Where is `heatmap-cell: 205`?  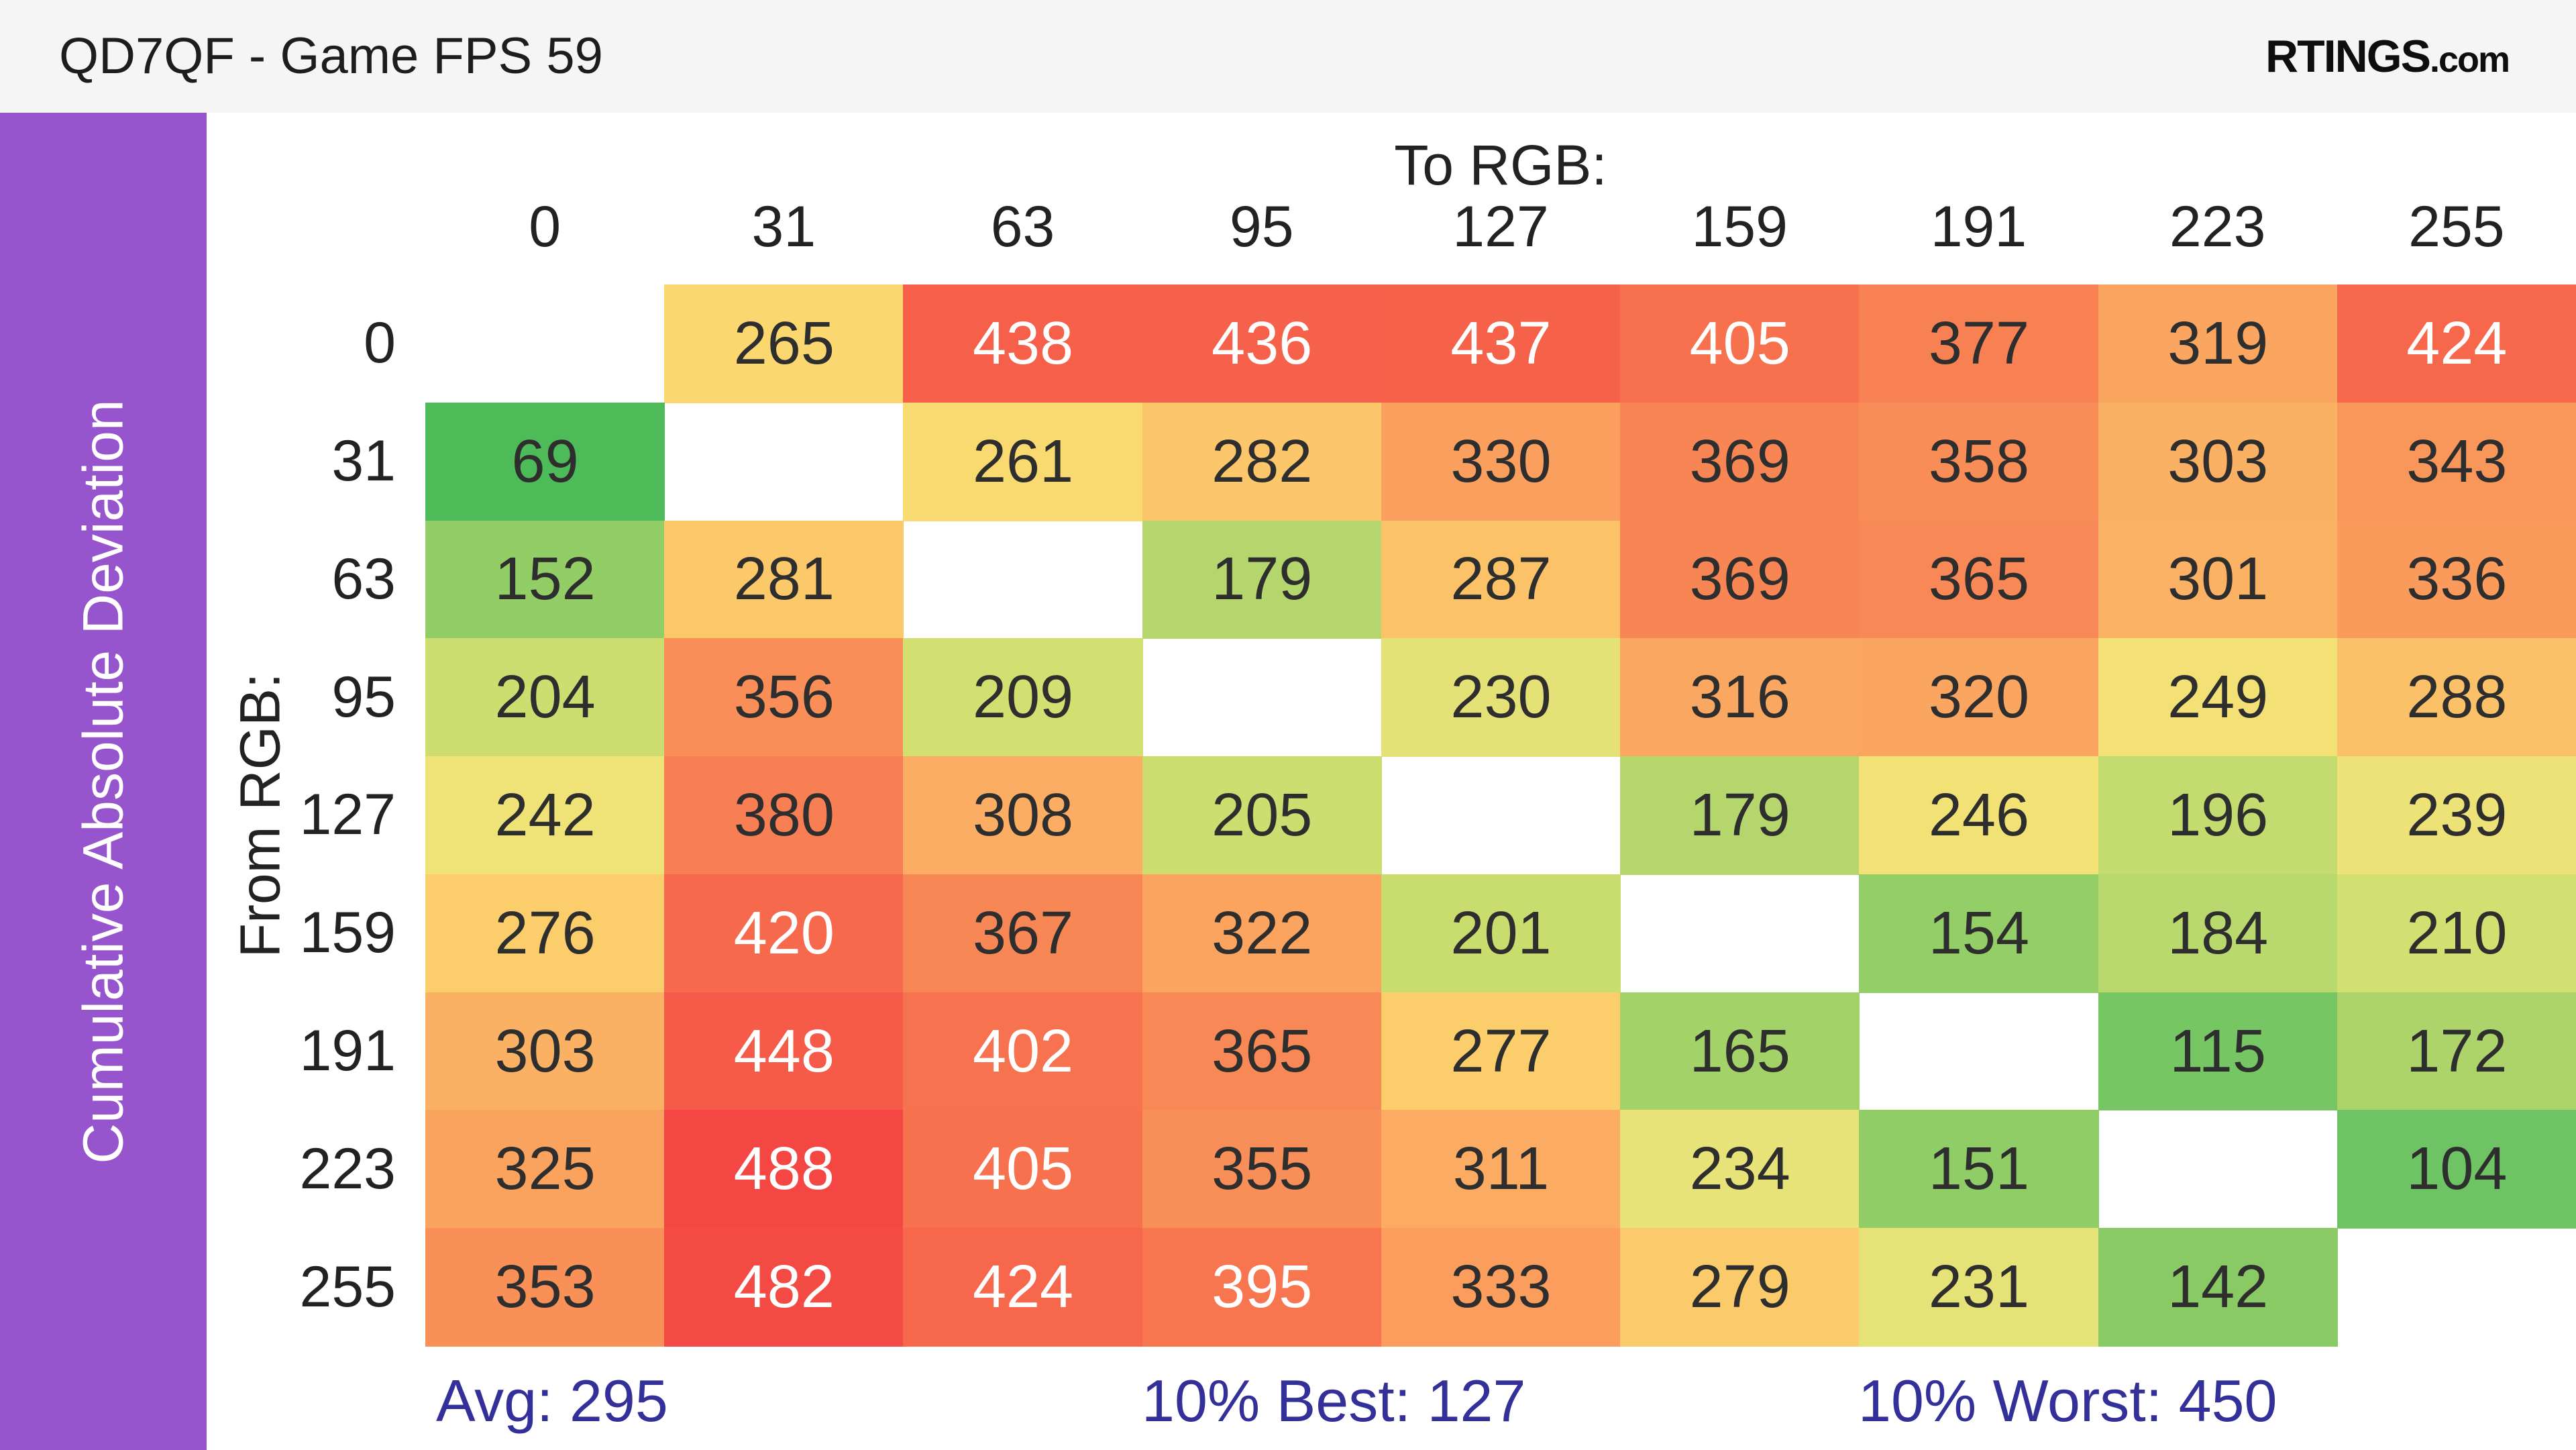
heatmap-cell: 205 is located at coordinates (1262, 815).